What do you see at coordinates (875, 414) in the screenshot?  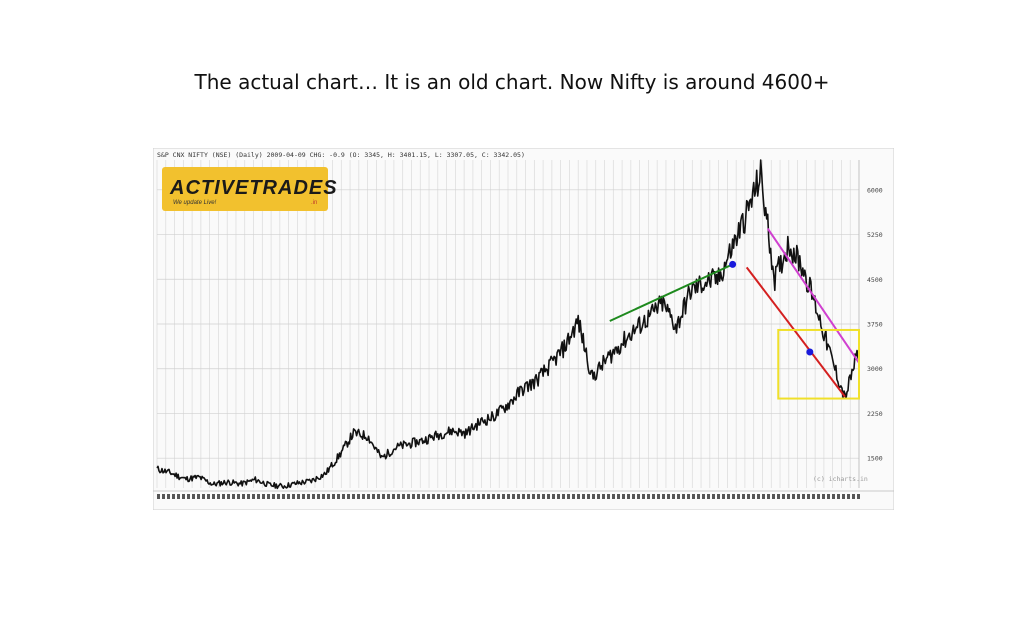 I see `y-tick-label: 2250` at bounding box center [875, 414].